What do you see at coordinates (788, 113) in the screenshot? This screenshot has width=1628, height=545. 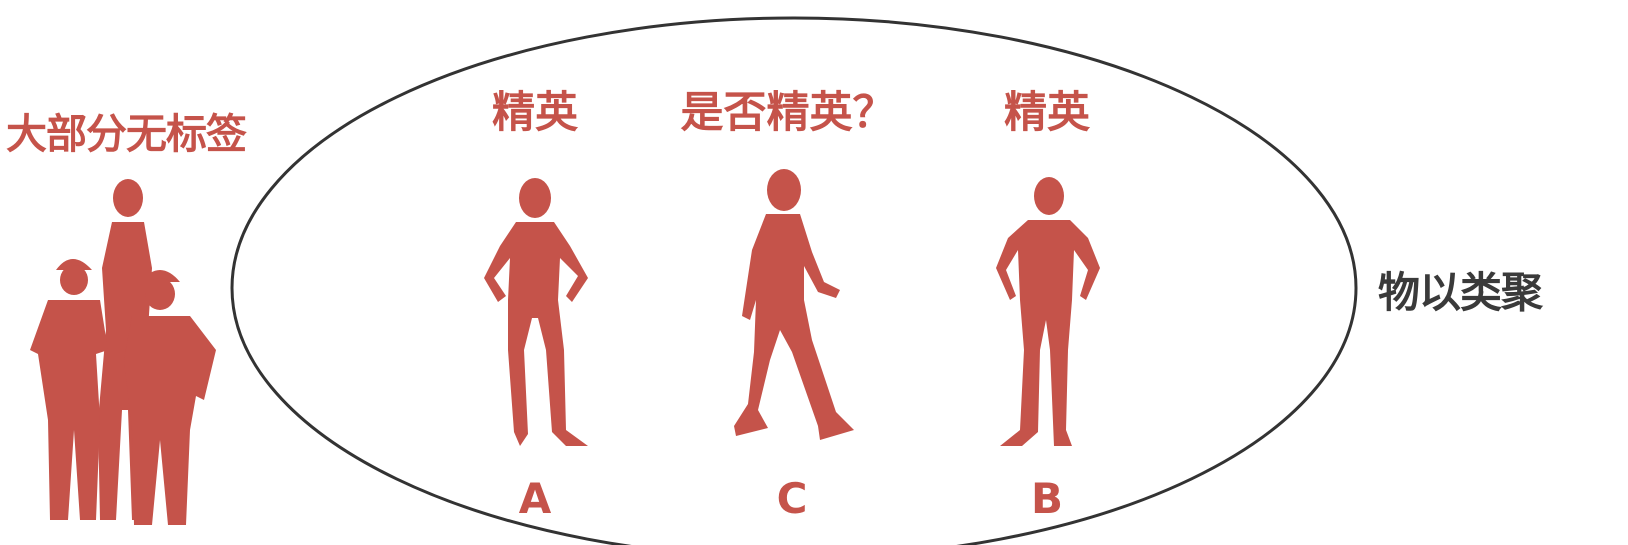 I see `person-c-title: 是否精英？` at bounding box center [788, 113].